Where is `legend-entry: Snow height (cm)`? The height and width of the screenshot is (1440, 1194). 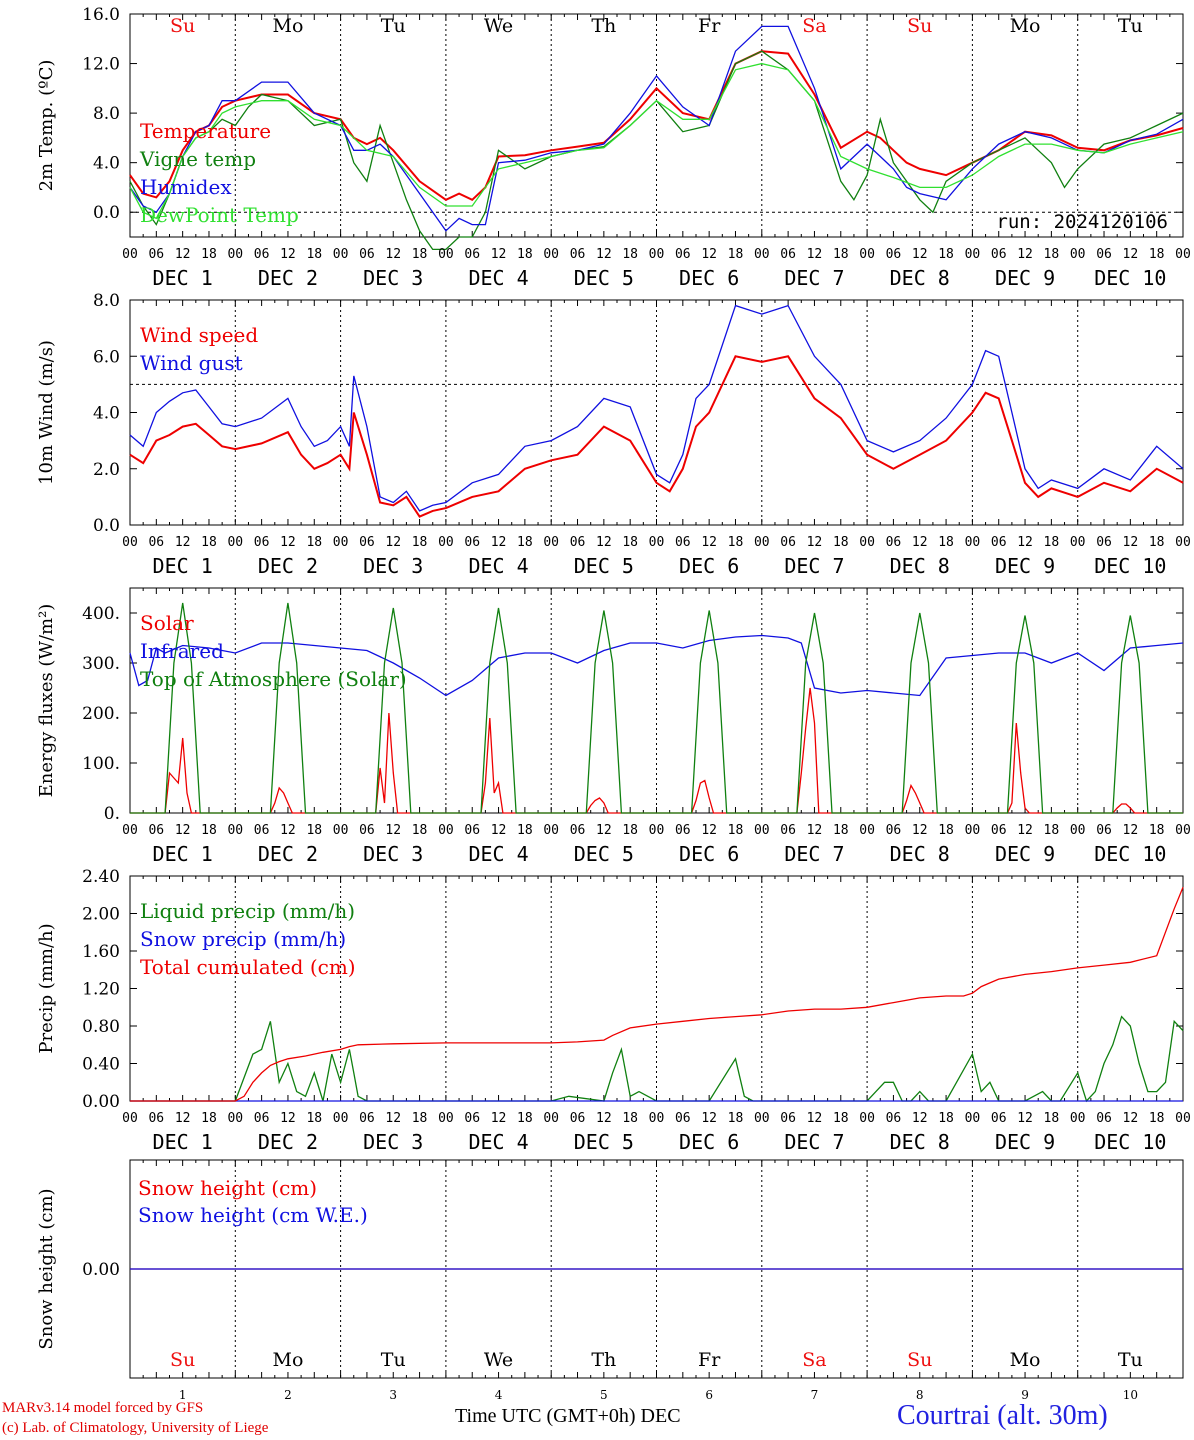 legend-entry: Snow height (cm) is located at coordinates (227, 1188).